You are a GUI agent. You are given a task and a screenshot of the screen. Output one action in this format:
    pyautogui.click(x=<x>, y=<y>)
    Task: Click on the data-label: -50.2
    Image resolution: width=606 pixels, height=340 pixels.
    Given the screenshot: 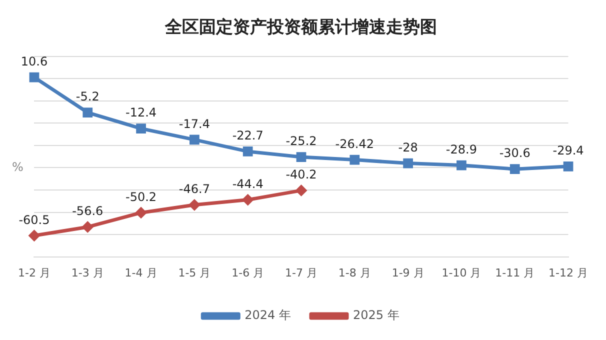 What is the action you would take?
    pyautogui.click(x=141, y=197)
    